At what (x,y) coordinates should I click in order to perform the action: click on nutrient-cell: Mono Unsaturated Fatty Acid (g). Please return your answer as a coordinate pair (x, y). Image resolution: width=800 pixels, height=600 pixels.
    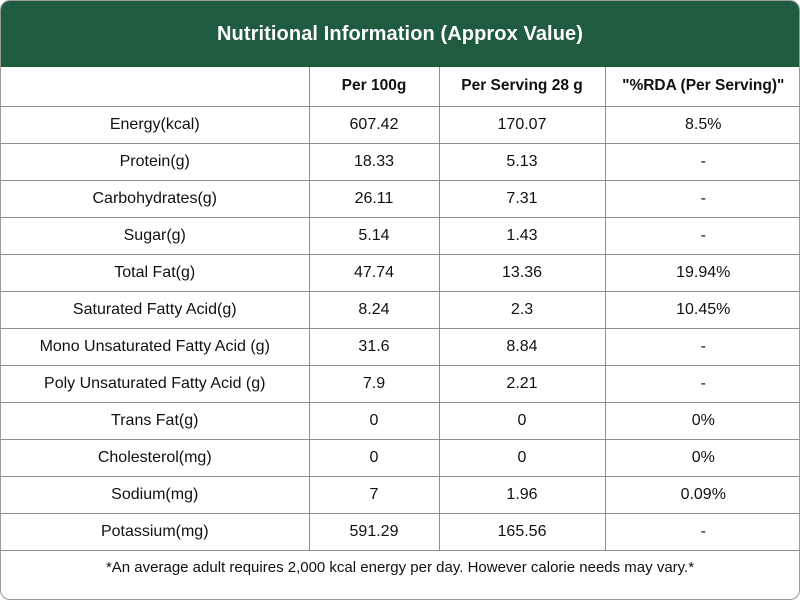
    Looking at the image, I should click on (155, 346).